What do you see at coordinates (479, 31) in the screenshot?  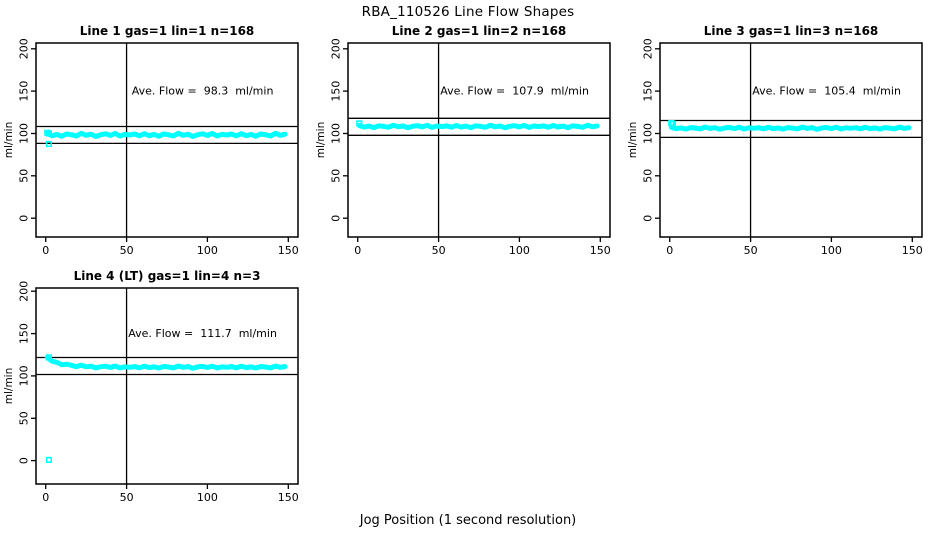 I see `subplot-title: Line 2 gas=1 lin=2 n=168` at bounding box center [479, 31].